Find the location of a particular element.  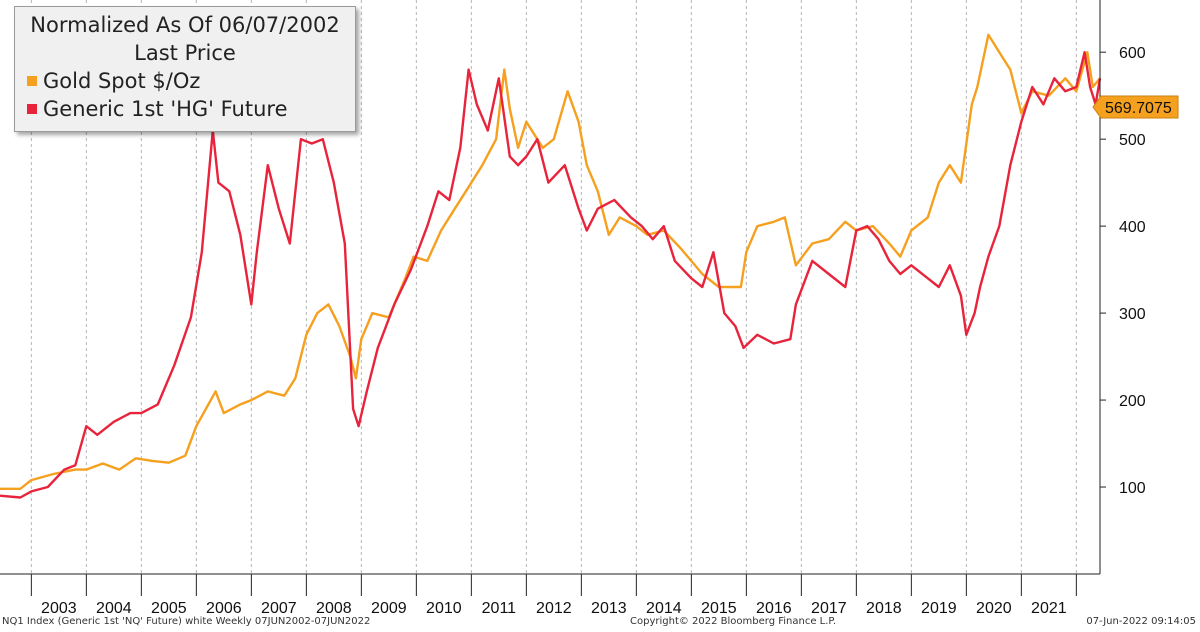

legend-item-copper: Generic 1st 'HG' Future is located at coordinates (157, 109).